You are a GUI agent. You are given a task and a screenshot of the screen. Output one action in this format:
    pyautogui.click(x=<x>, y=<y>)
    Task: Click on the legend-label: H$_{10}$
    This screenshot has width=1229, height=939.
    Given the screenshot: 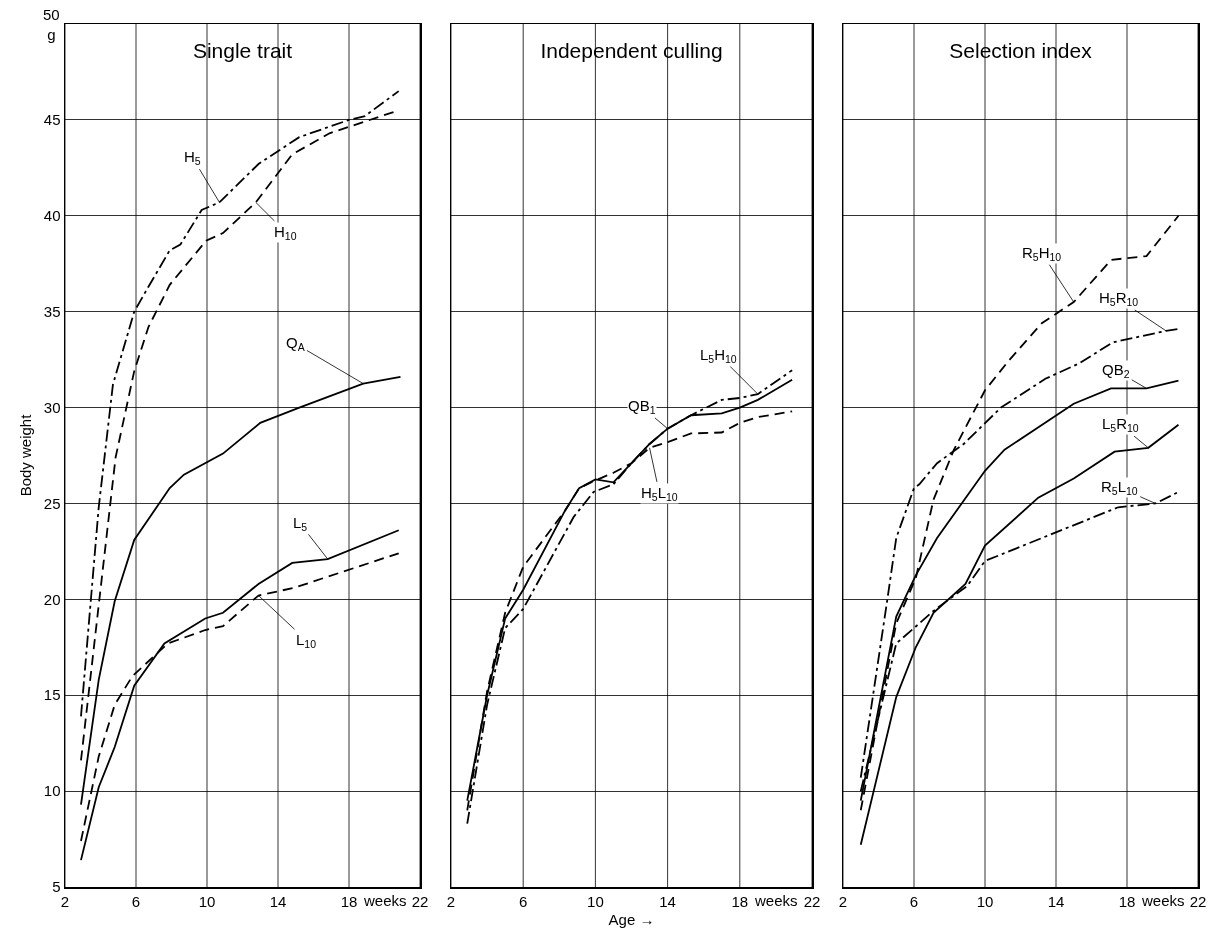 What is the action you would take?
    pyautogui.click(x=285, y=233)
    